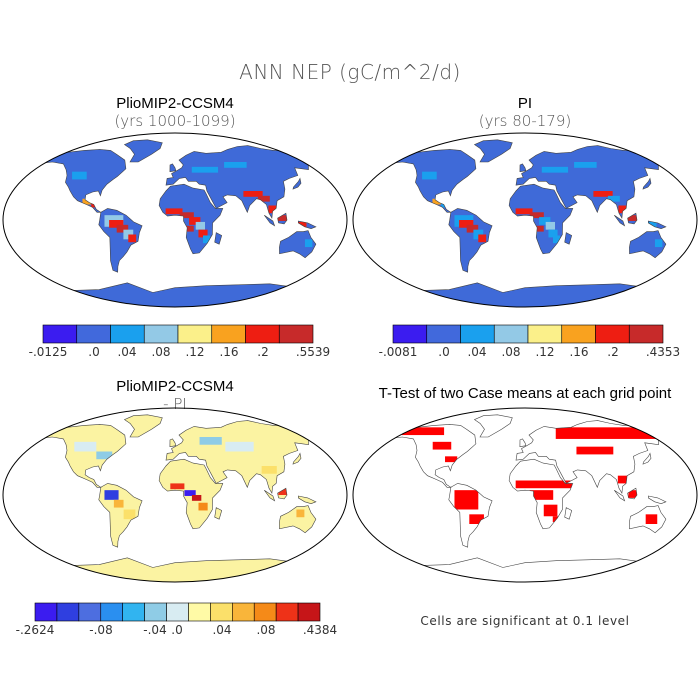 The width and height of the screenshot is (700, 700). I want to click on colorbar-panel3-tick-1: -.08, so click(101, 630).